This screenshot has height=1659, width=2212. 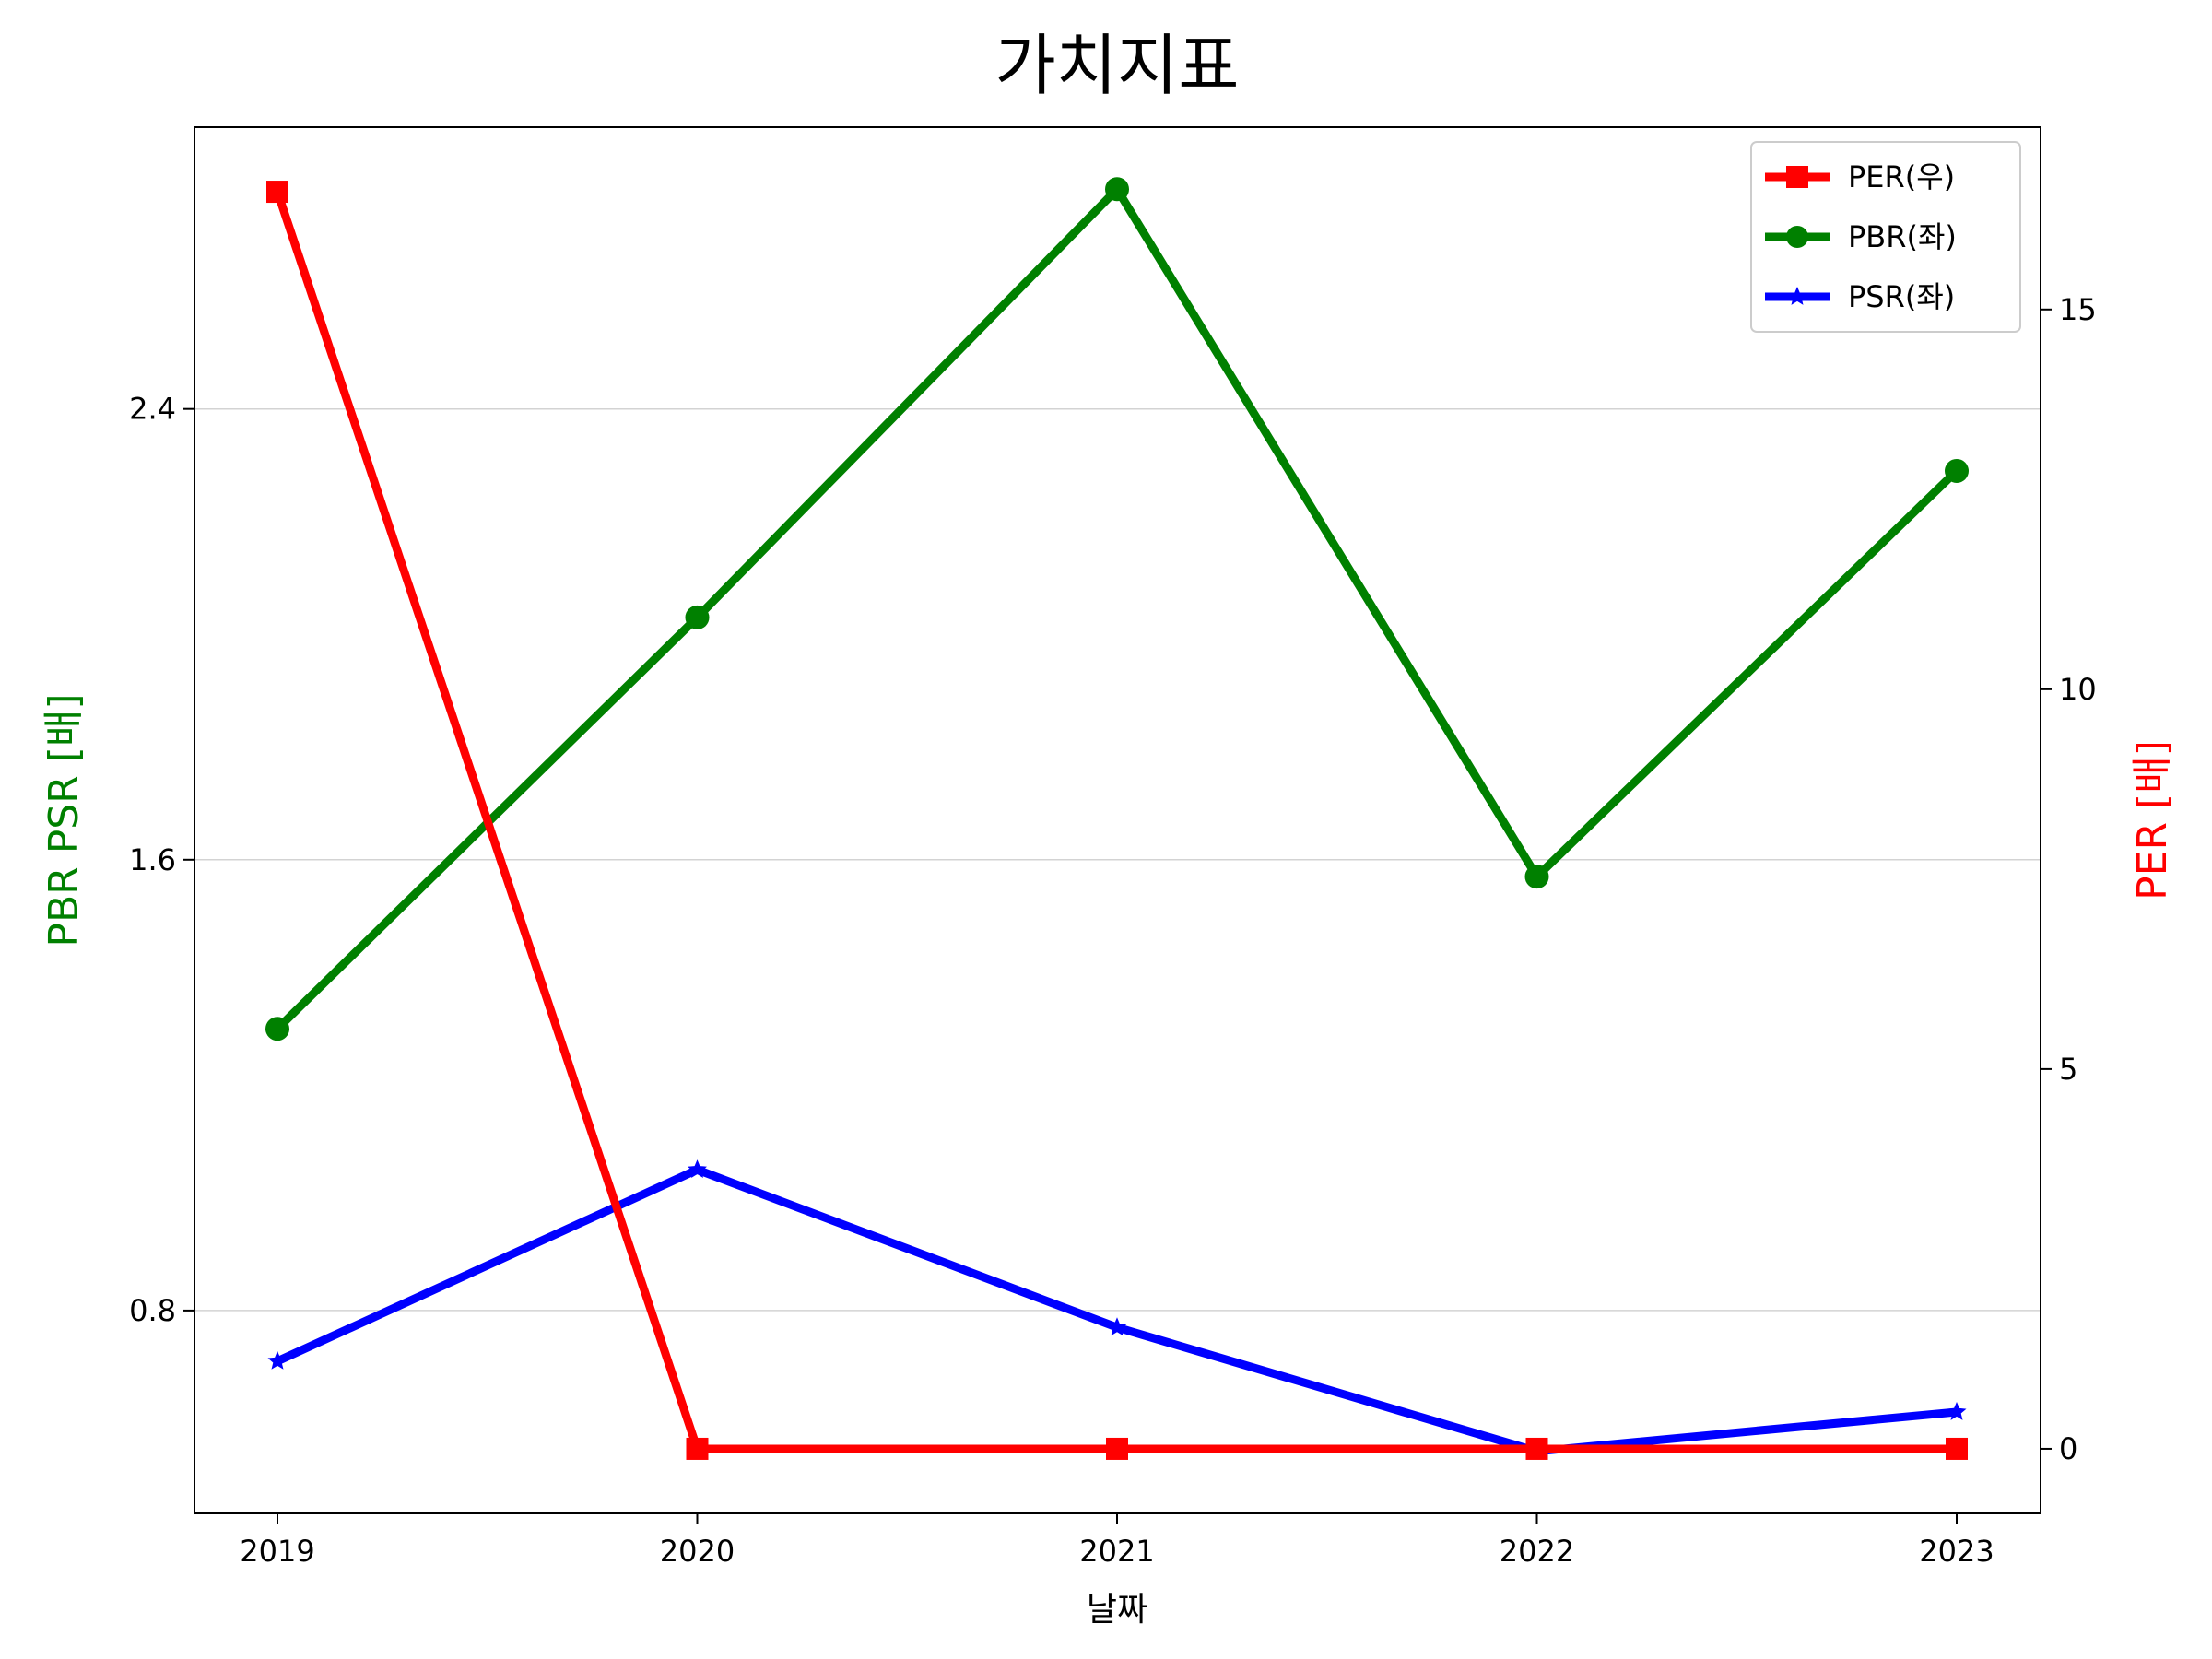 What do you see at coordinates (1901, 176) in the screenshot?
I see `legend-label: PER(우)` at bounding box center [1901, 176].